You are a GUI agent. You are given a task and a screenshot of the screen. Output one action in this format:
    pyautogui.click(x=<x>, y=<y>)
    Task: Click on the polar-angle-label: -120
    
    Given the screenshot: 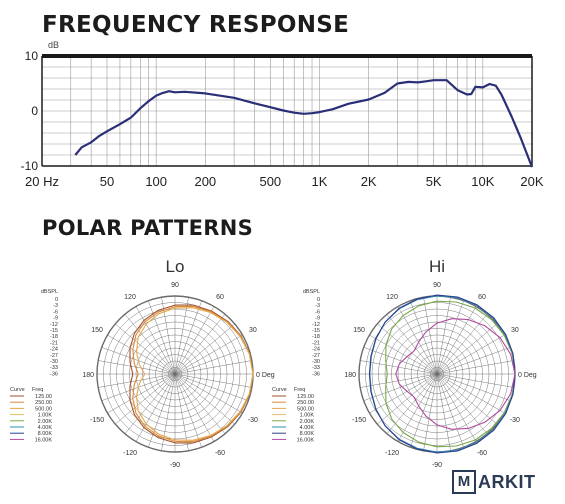 What is the action you would take?
    pyautogui.click(x=130, y=453)
    